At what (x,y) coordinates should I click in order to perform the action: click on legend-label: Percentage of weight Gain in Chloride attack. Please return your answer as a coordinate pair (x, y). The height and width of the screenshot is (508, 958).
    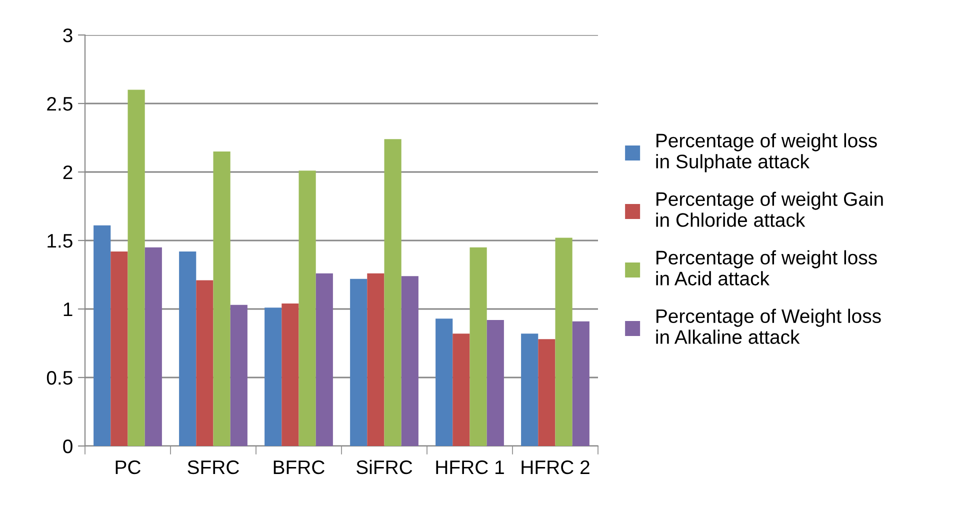
    Looking at the image, I should click on (769, 209).